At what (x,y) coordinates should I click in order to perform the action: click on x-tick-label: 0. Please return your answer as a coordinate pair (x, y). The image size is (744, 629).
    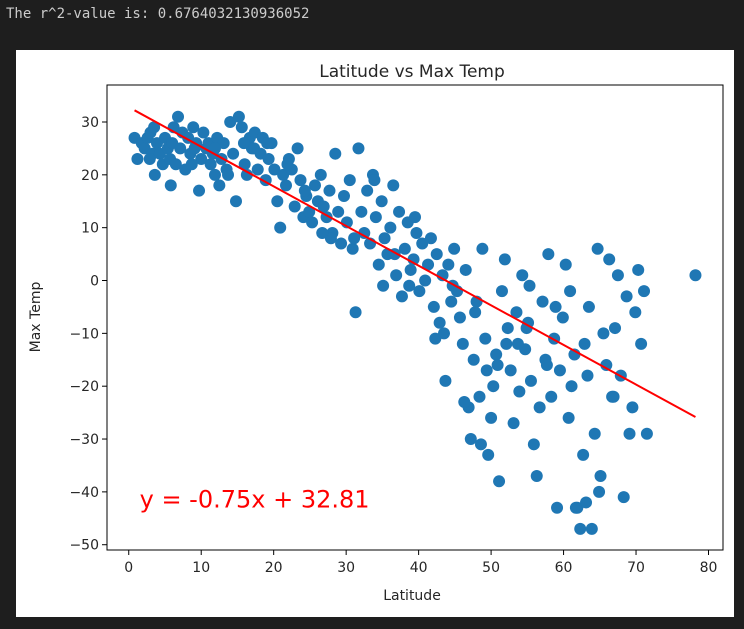
    Looking at the image, I should click on (128, 568).